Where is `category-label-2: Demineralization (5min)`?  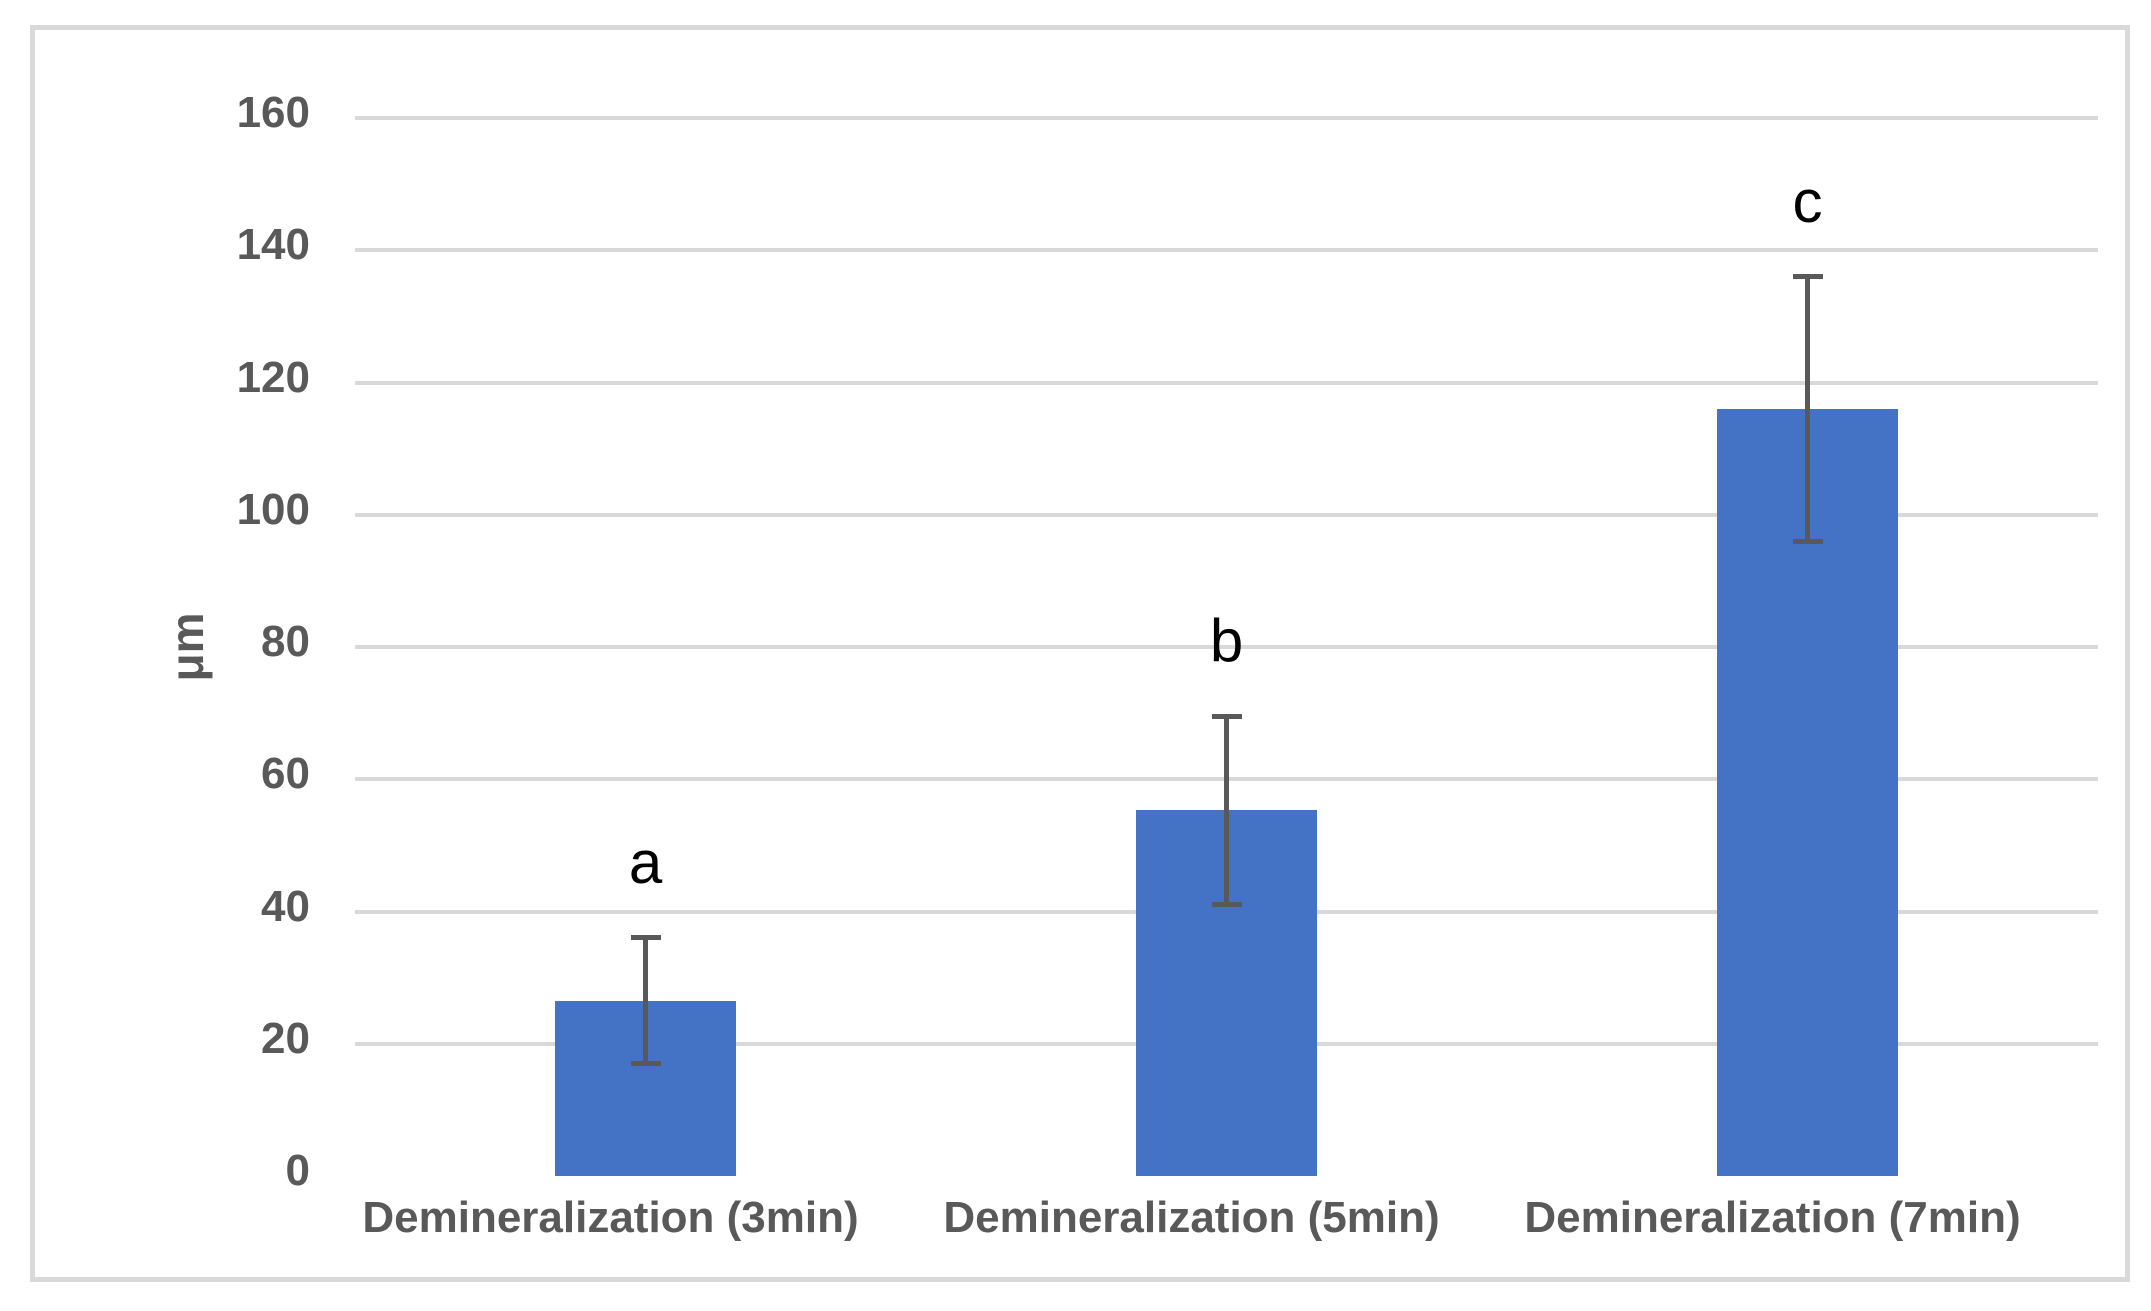 category-label-2: Demineralization (5min) is located at coordinates (1191, 1217).